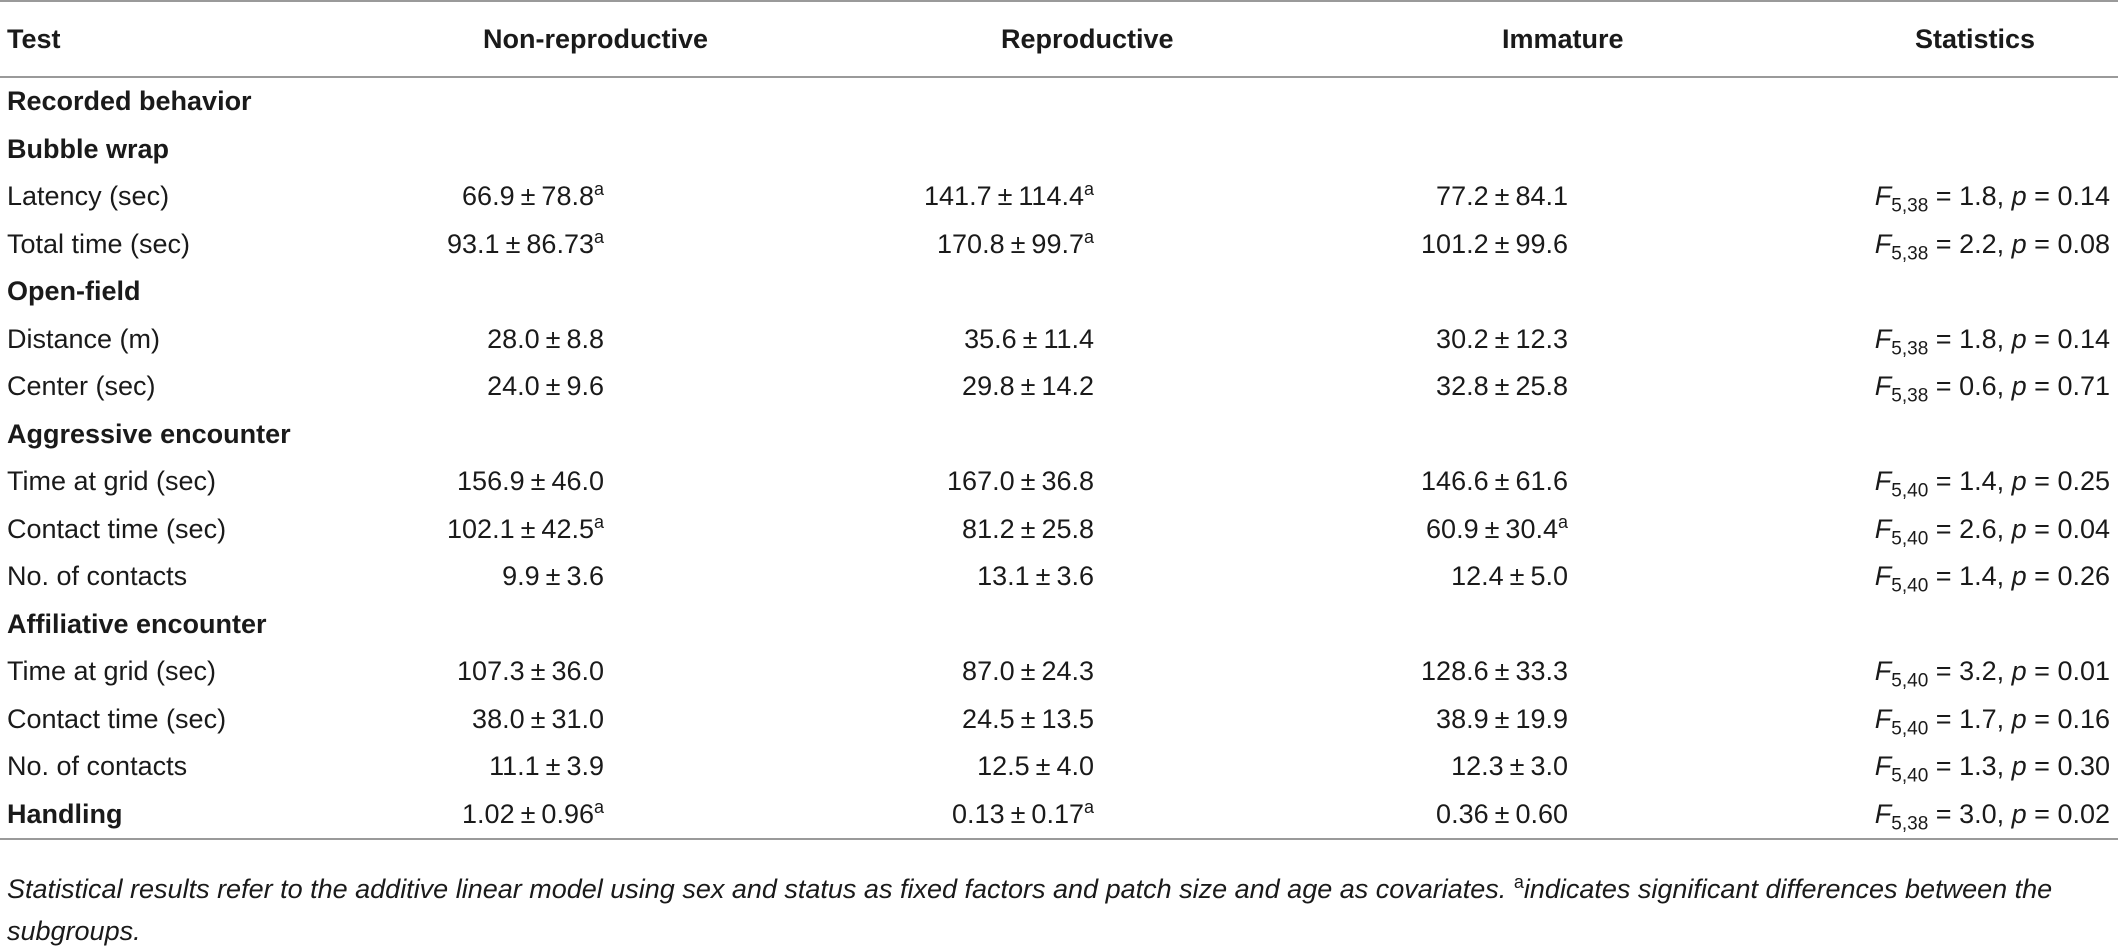 Image resolution: width=2118 pixels, height=952 pixels. What do you see at coordinates (2083, 481) in the screenshot?
I see `p-value: 0.25` at bounding box center [2083, 481].